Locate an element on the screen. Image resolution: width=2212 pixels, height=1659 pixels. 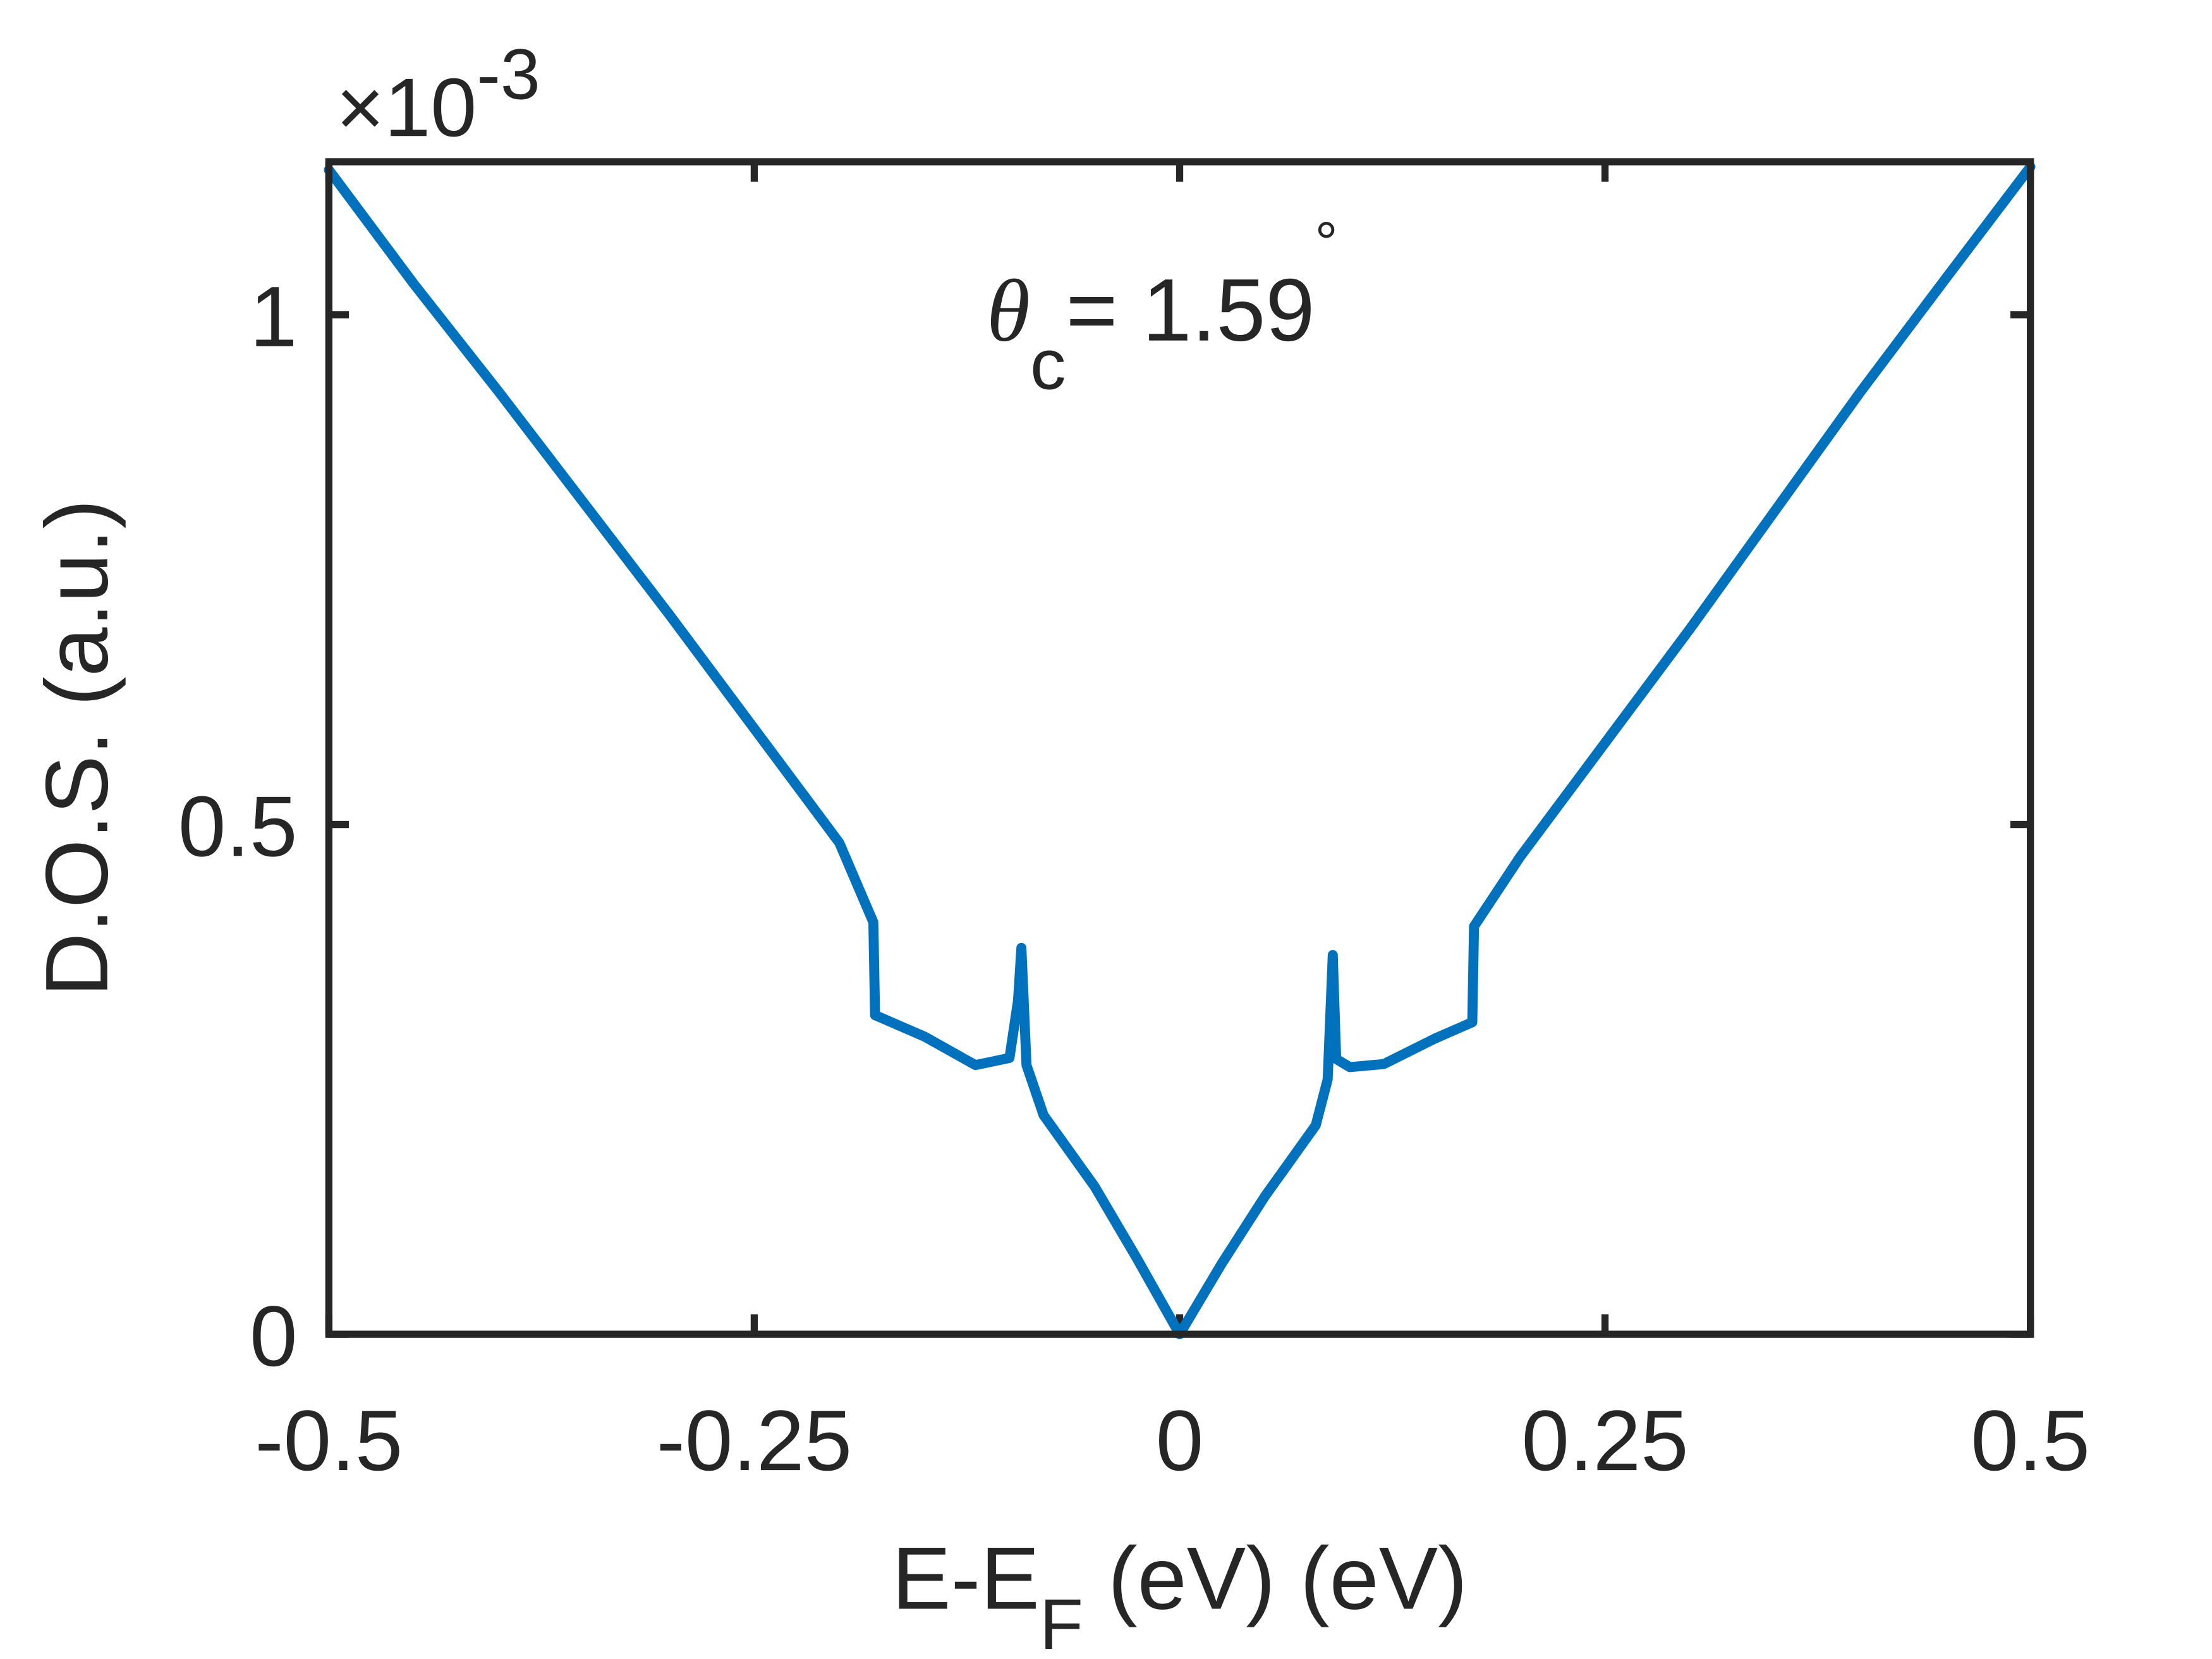
x-tick-label: 0.25 is located at coordinates (1604, 1440).